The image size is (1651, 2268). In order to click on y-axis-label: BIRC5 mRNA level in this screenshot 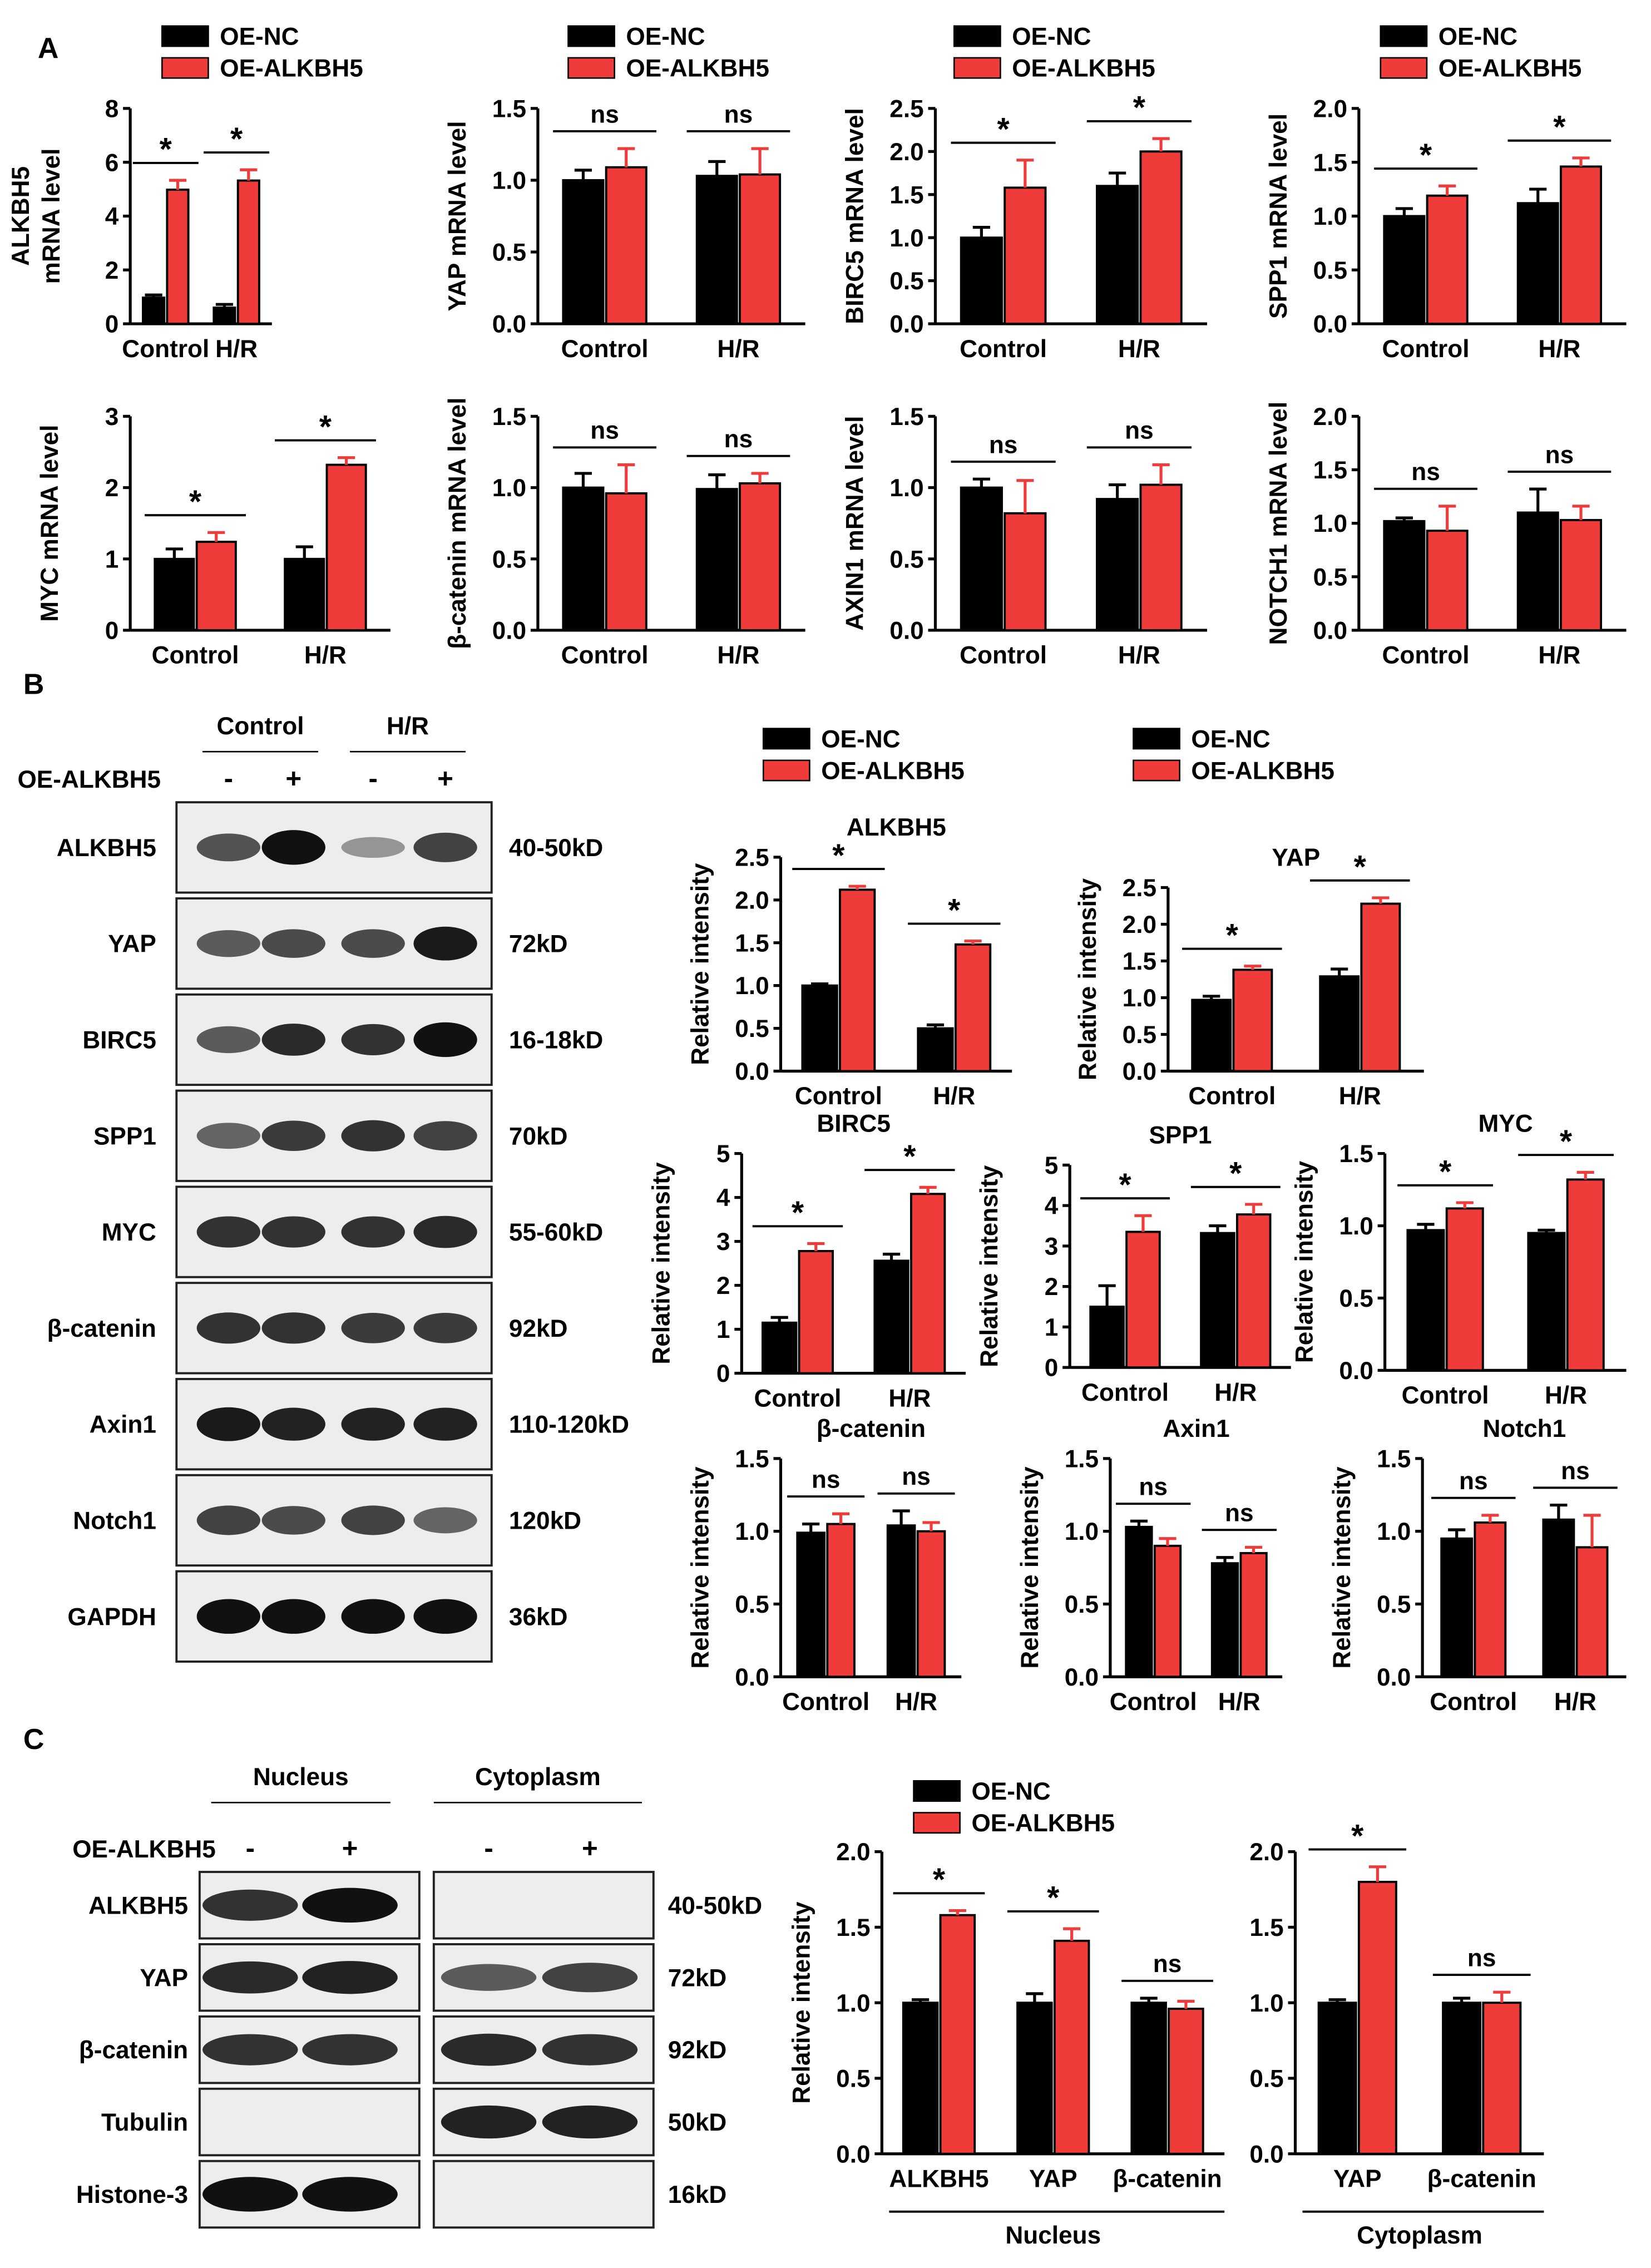, I will do `click(855, 216)`.